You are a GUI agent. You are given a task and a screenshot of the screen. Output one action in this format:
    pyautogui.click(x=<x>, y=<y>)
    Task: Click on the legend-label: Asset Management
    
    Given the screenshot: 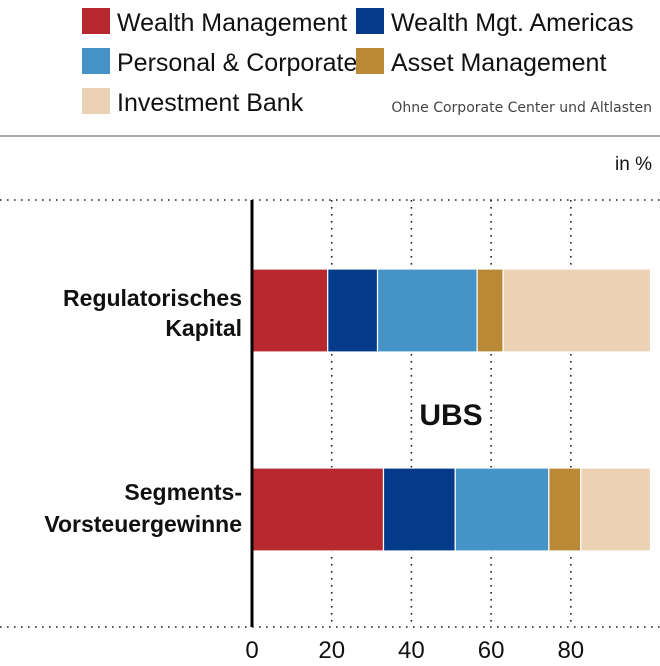 What is the action you would take?
    pyautogui.click(x=498, y=63)
    